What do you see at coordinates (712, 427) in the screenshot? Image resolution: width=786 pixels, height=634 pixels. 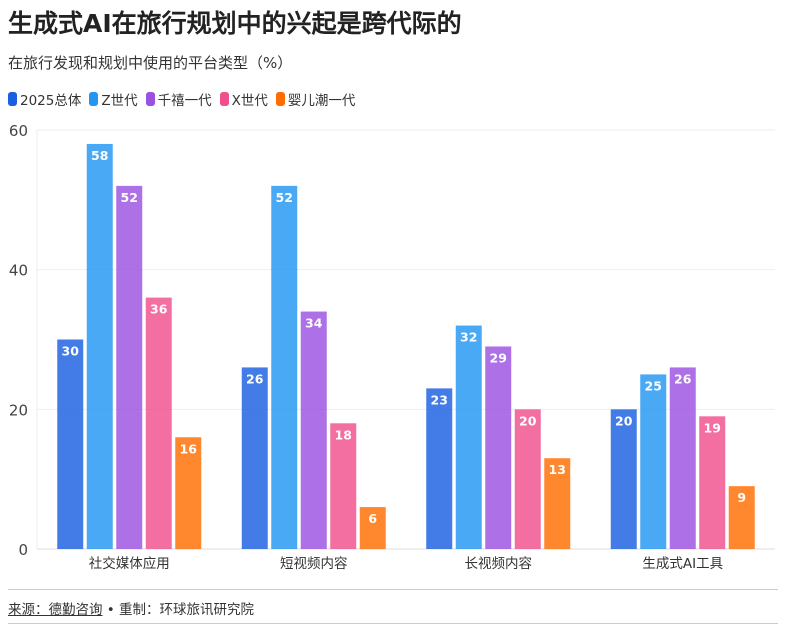 I see `data-label: 19` at bounding box center [712, 427].